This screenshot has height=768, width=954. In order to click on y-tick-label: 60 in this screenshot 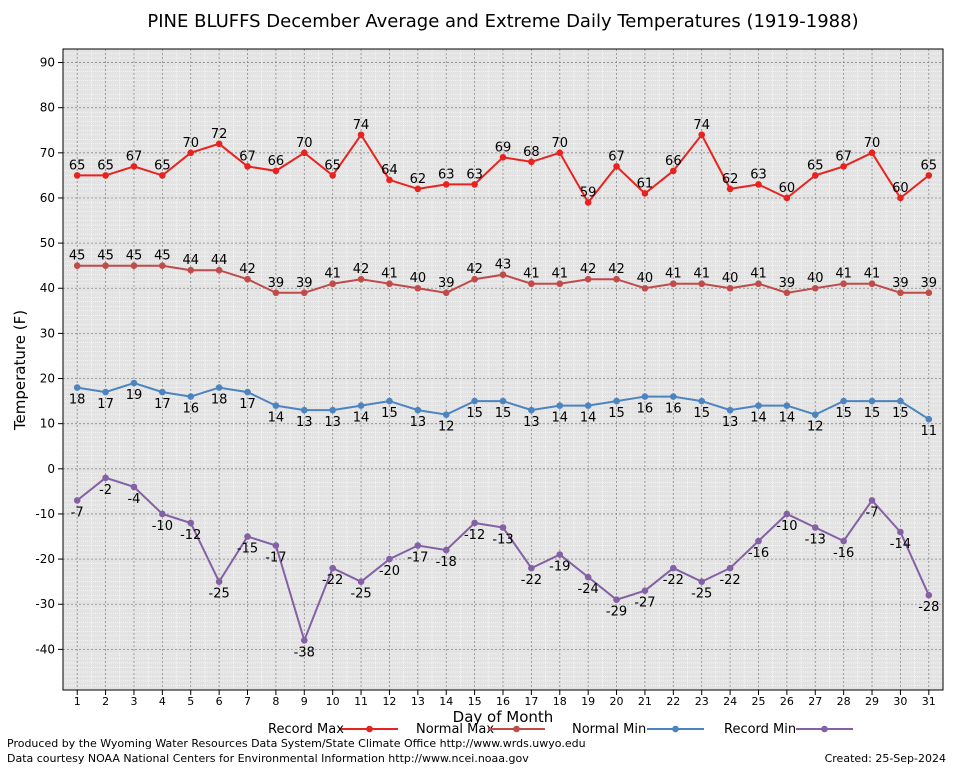, I will do `click(47, 198)`.